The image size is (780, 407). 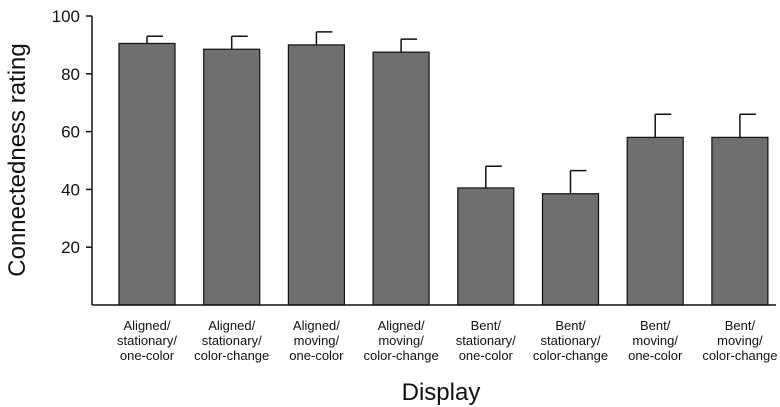 I want to click on x-category-label: Aligned/moving/color-change, so click(x=401, y=340).